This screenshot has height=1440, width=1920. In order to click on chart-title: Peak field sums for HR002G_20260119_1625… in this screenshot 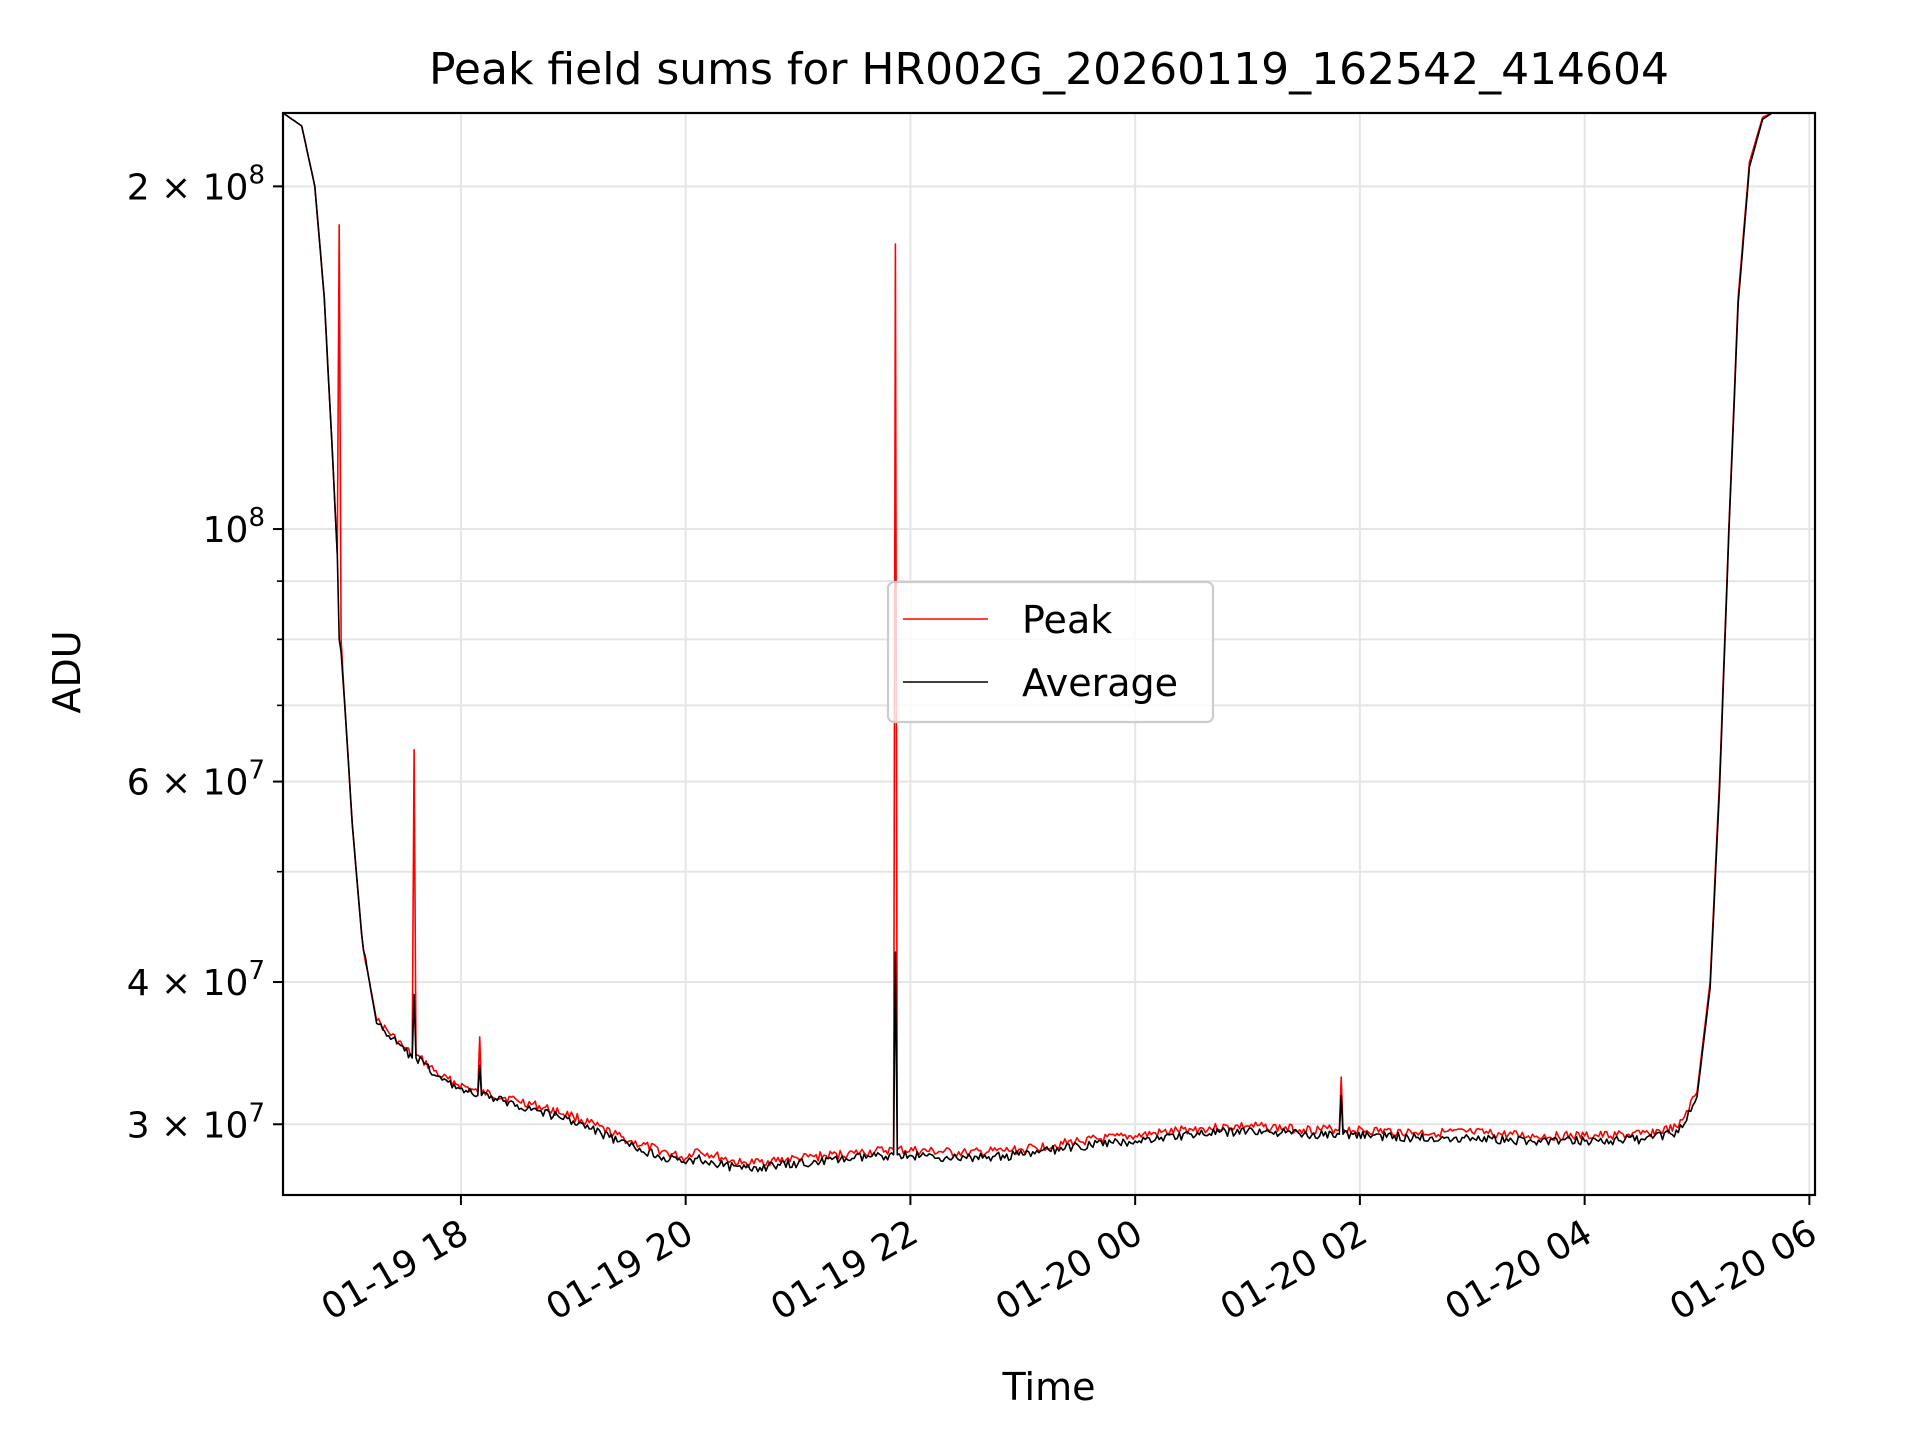, I will do `click(1049, 69)`.